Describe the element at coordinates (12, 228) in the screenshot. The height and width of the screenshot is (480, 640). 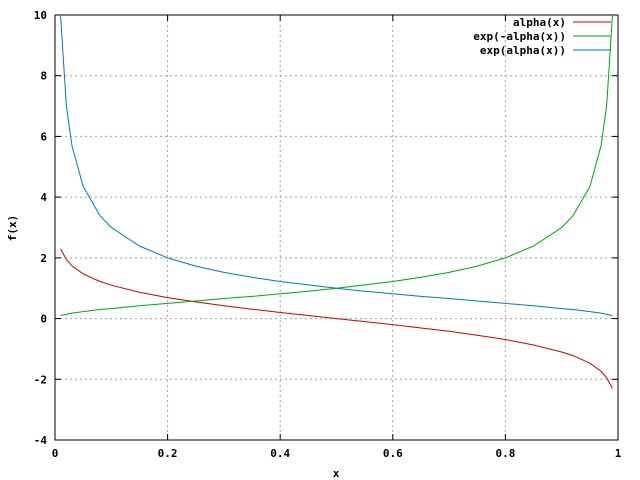
I see `y-axis-label: f(x)` at that location.